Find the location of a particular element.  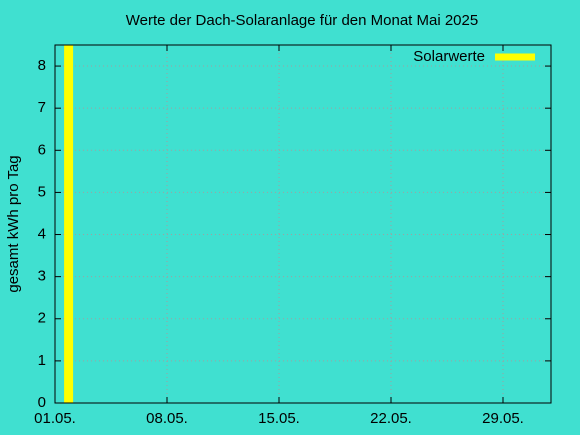

legend-label: Solarwerte is located at coordinates (449, 56).